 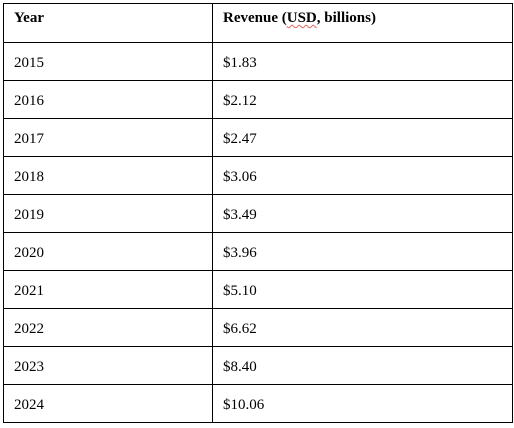 What do you see at coordinates (108, 61) in the screenshot?
I see `year-cell: 2015` at bounding box center [108, 61].